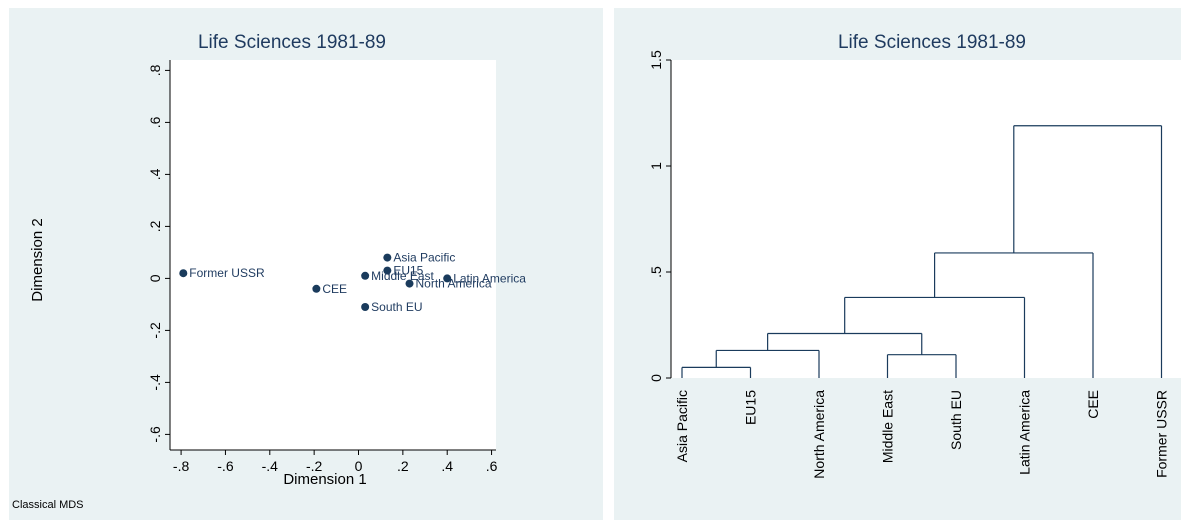 This screenshot has width=1181, height=526. What do you see at coordinates (492, 466) in the screenshot?
I see `mds-x-tick-label: .6` at bounding box center [492, 466].